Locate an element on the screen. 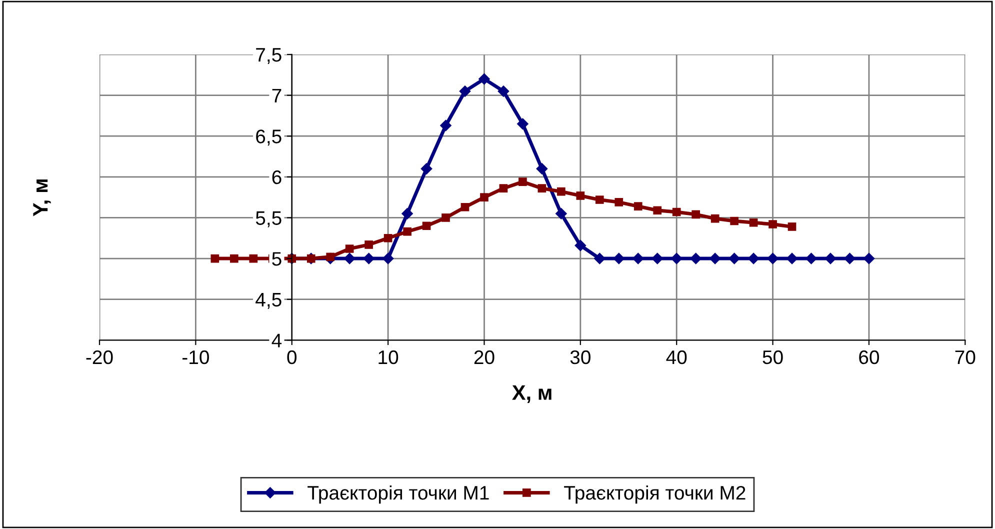 The width and height of the screenshot is (995, 529). x-tick-label: 30 is located at coordinates (580, 357).